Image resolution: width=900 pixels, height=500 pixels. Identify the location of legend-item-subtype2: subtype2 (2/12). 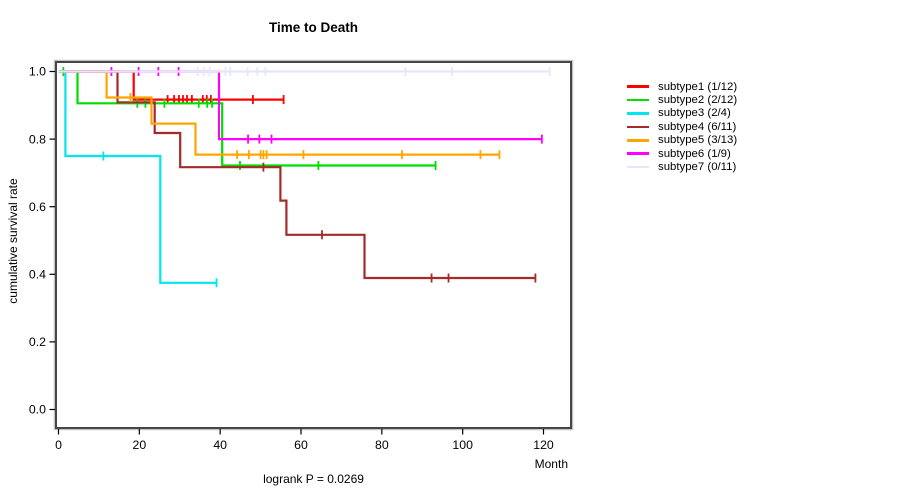
(682, 99).